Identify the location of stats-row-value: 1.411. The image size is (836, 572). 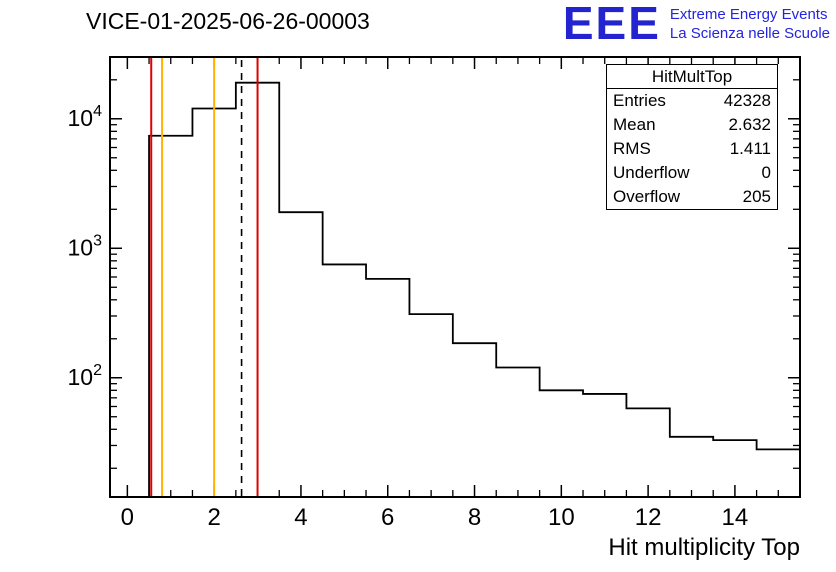
(750, 148).